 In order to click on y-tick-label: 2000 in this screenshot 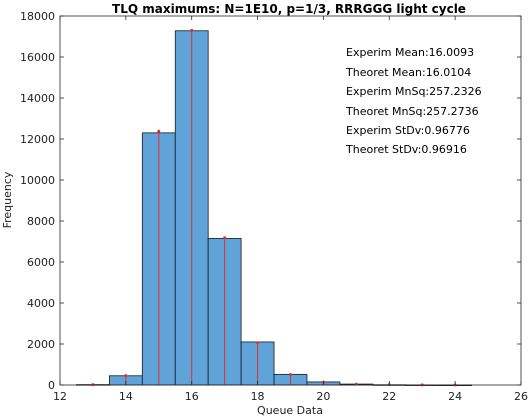, I will do `click(41, 344)`.